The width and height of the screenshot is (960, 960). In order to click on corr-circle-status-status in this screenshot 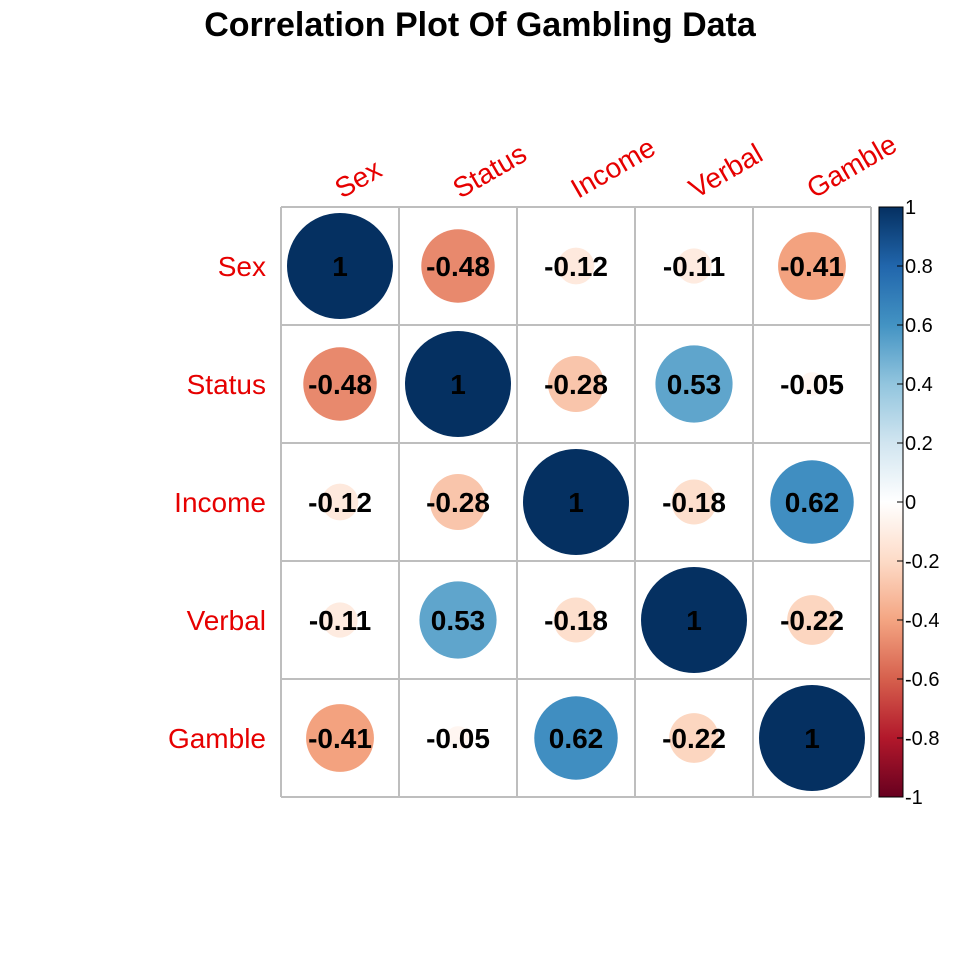, I will do `click(458, 384)`.